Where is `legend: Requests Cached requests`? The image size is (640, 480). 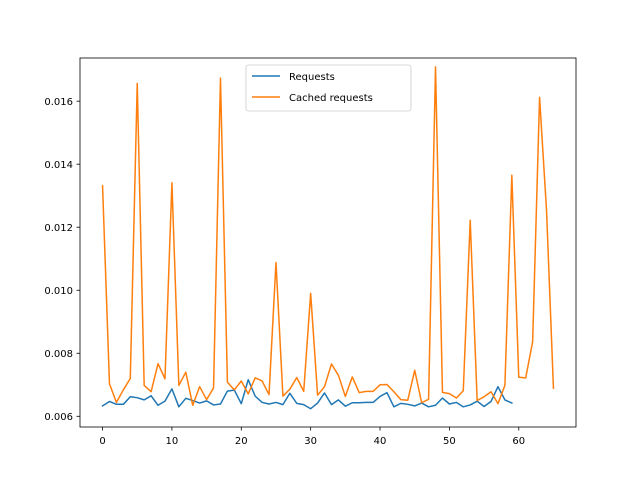
legend: Requests Cached requests is located at coordinates (328, 88).